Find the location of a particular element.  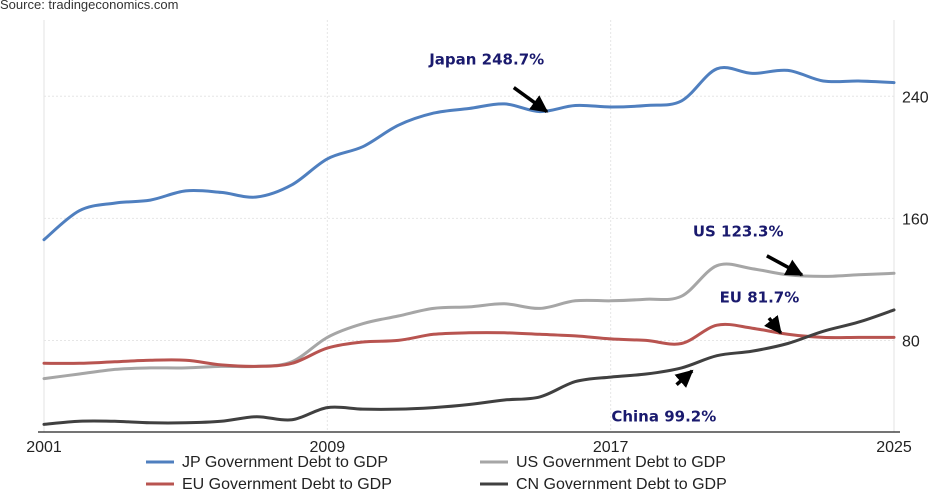

legend-label-us: US Government Debt to GDP is located at coordinates (621, 462).